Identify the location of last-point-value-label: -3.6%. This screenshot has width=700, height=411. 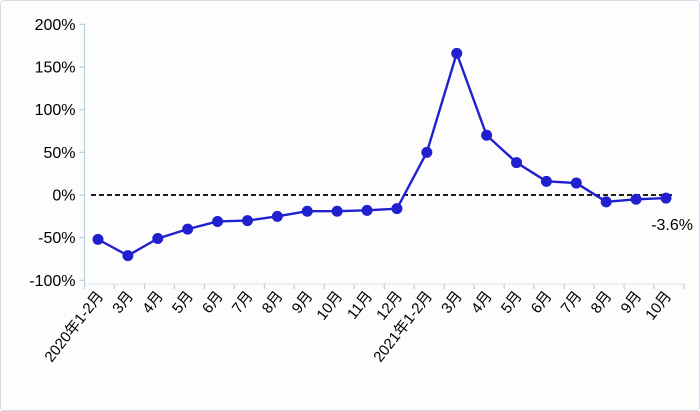
(672, 225).